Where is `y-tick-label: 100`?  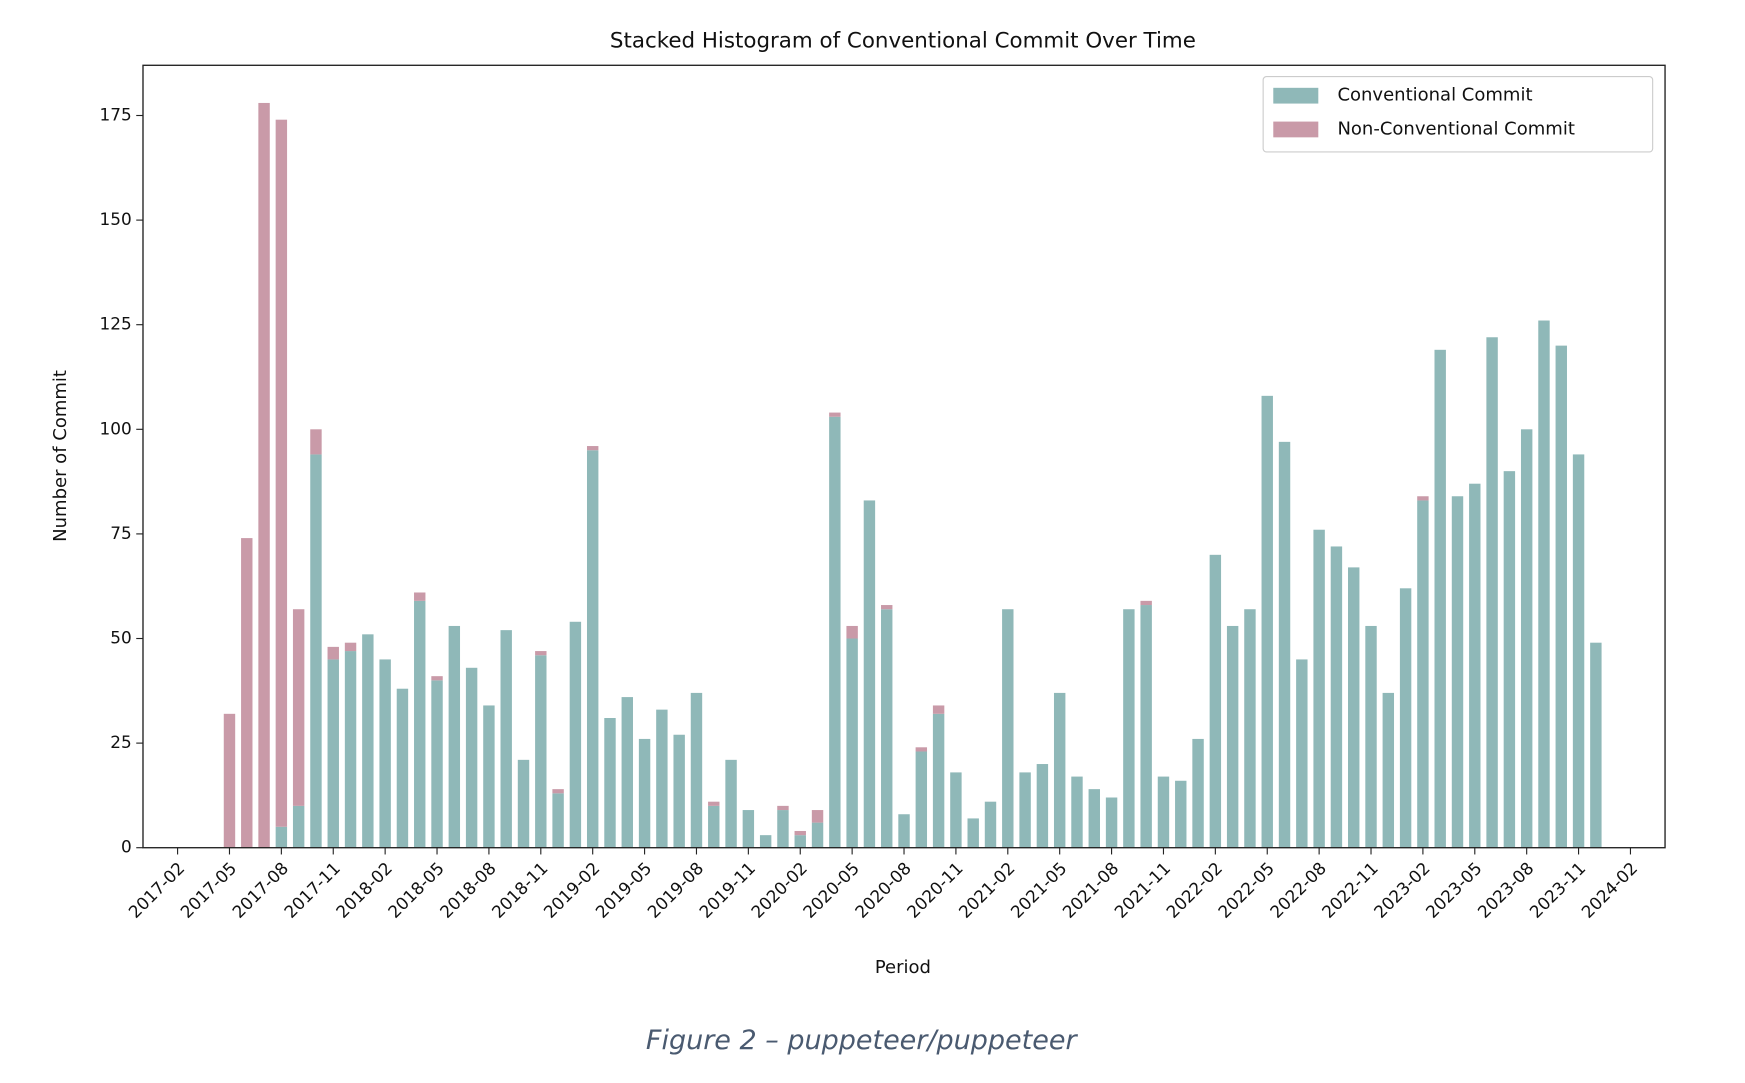 y-tick-label: 100 is located at coordinates (116, 428).